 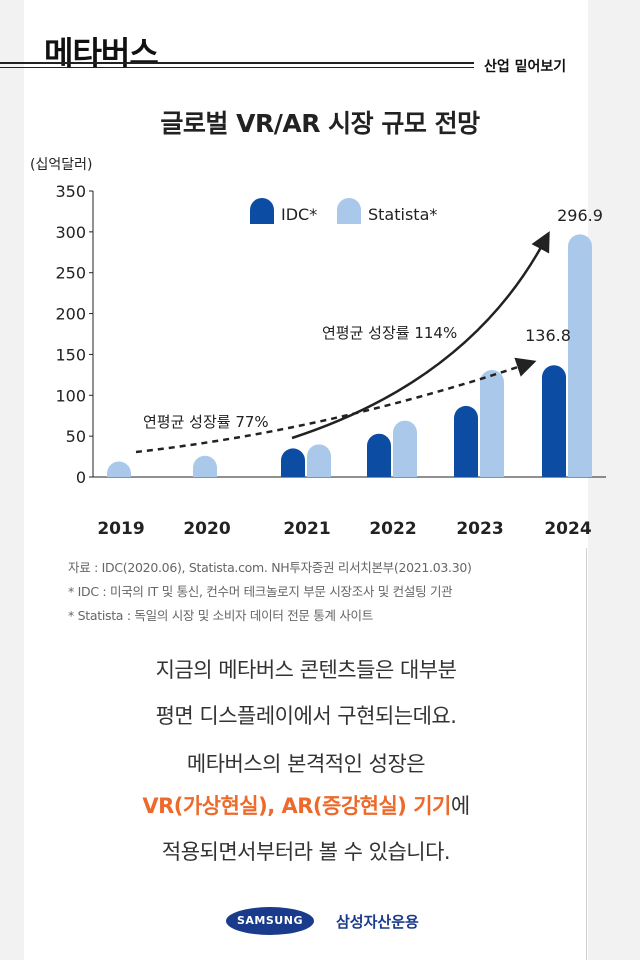 What do you see at coordinates (586, 754) in the screenshot?
I see `side-rule` at bounding box center [586, 754].